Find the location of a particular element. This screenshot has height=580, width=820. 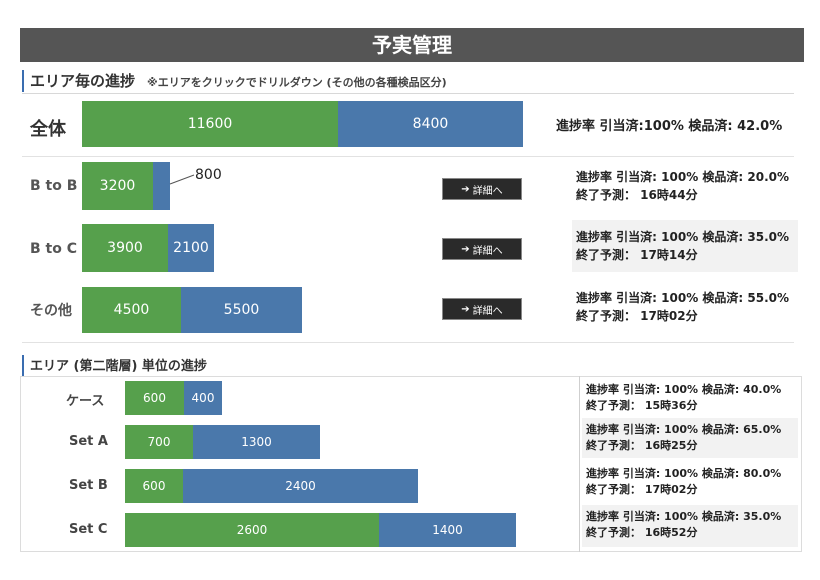

subarea-bar-done-case: 600 is located at coordinates (154, 398).